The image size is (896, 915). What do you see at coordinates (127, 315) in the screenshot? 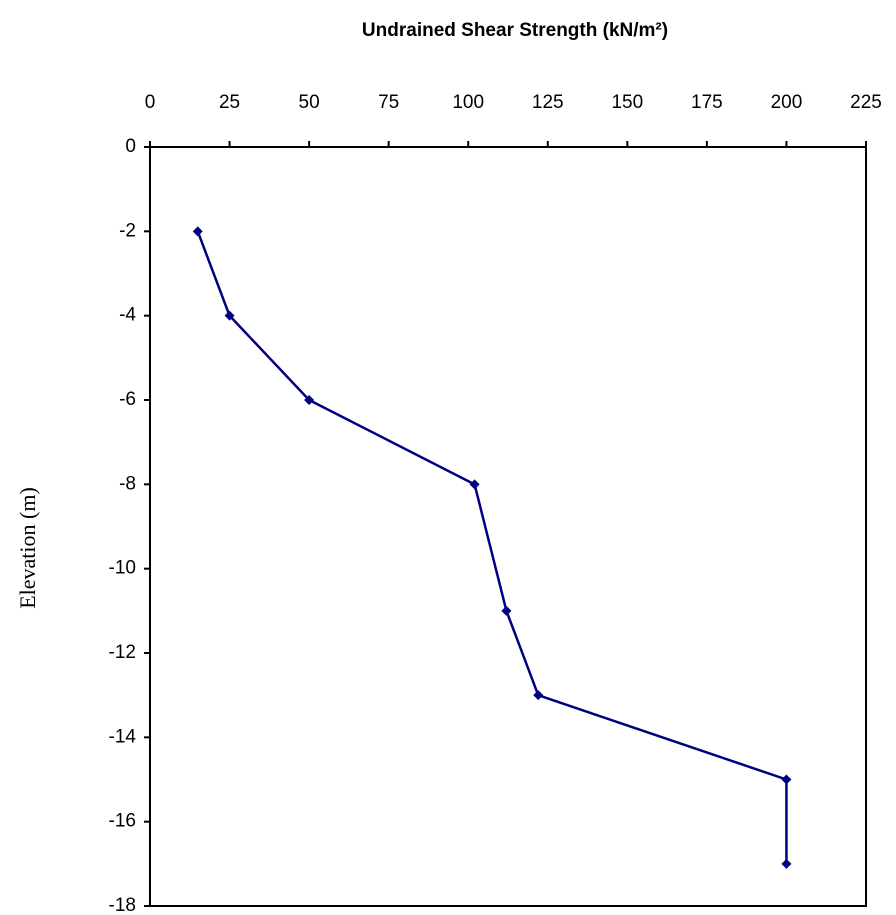
I see `y-tick-label: -4` at bounding box center [127, 315].